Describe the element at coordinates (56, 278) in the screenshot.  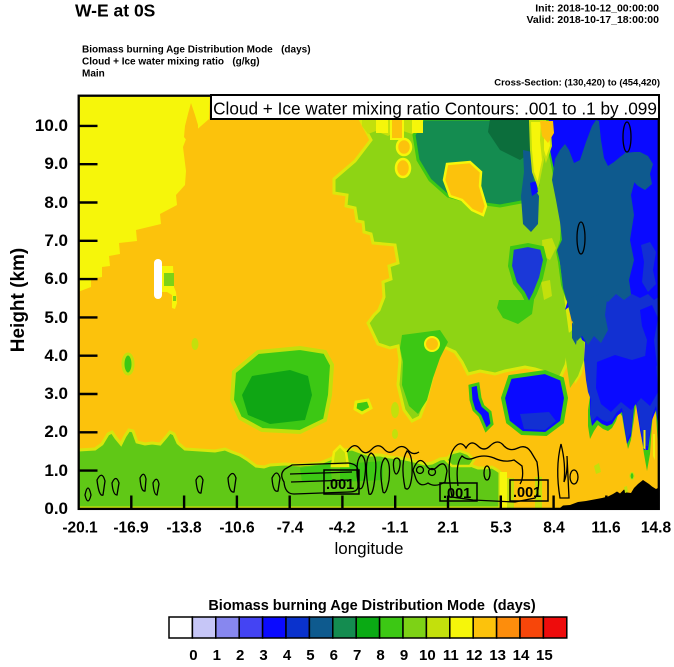
I see `svg-text: 6.0` at that location.